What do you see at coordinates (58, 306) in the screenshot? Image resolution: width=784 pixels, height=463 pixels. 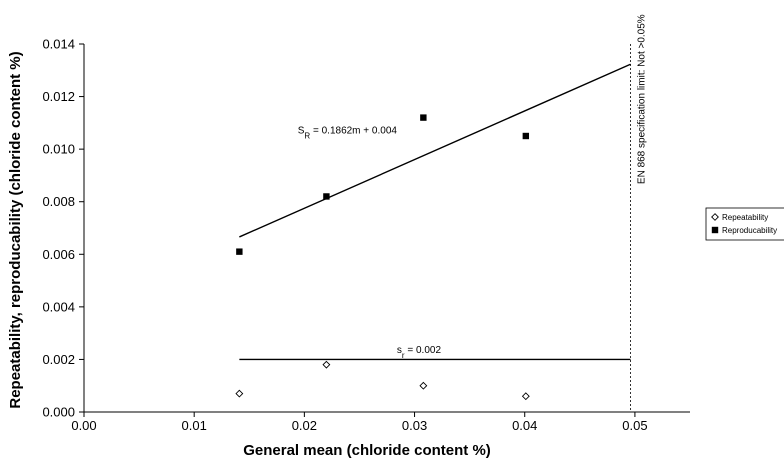 I see `y-tick-label: 0.004` at bounding box center [58, 306].